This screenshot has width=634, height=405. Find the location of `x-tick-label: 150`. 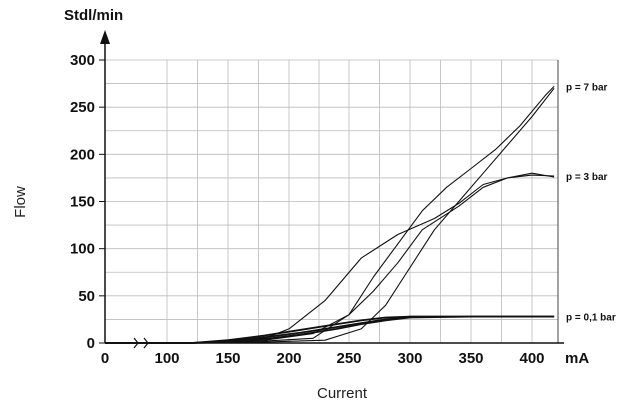

x-tick-label: 150 is located at coordinates (227, 358).